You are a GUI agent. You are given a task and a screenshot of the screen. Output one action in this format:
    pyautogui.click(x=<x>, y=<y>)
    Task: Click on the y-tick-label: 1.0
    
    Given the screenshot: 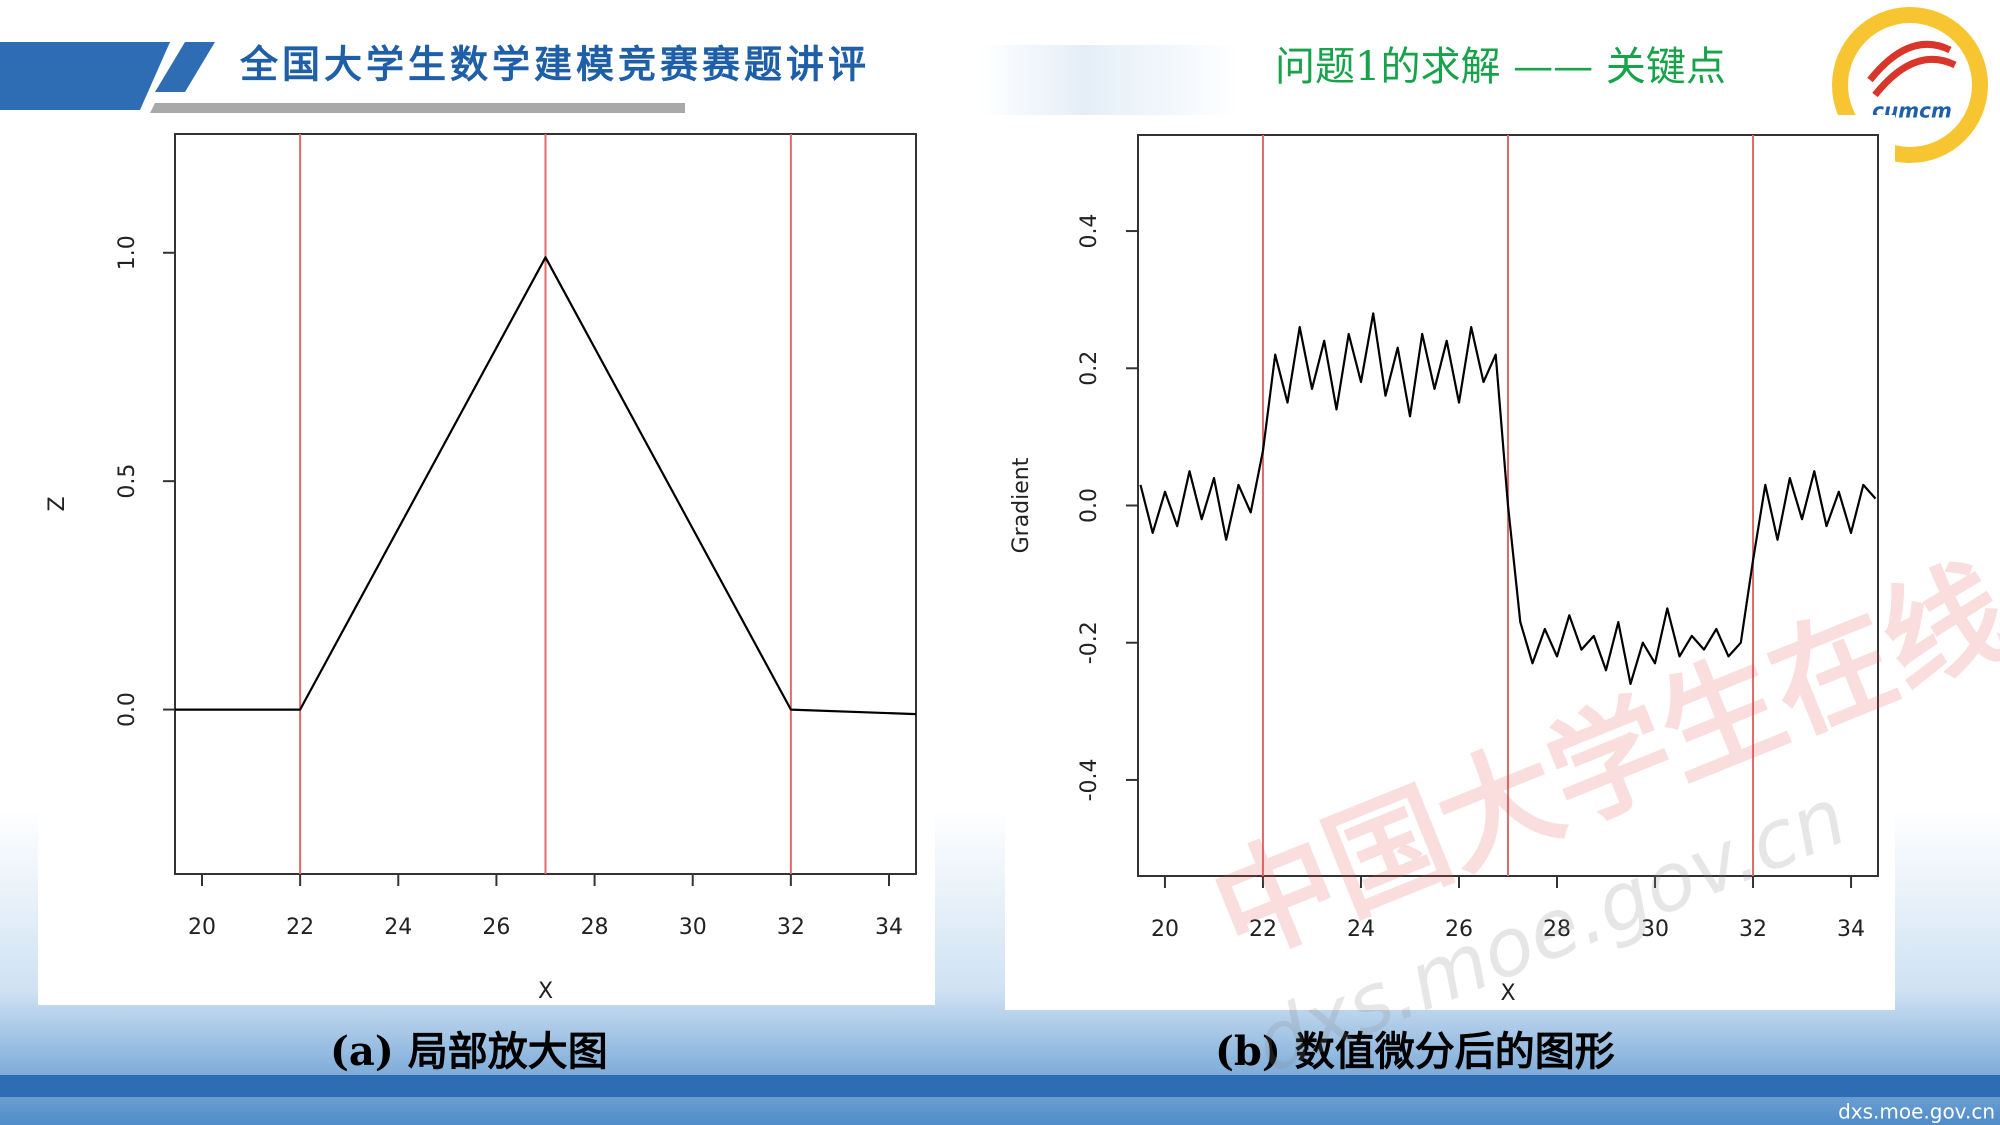 What is the action you would take?
    pyautogui.click(x=127, y=252)
    